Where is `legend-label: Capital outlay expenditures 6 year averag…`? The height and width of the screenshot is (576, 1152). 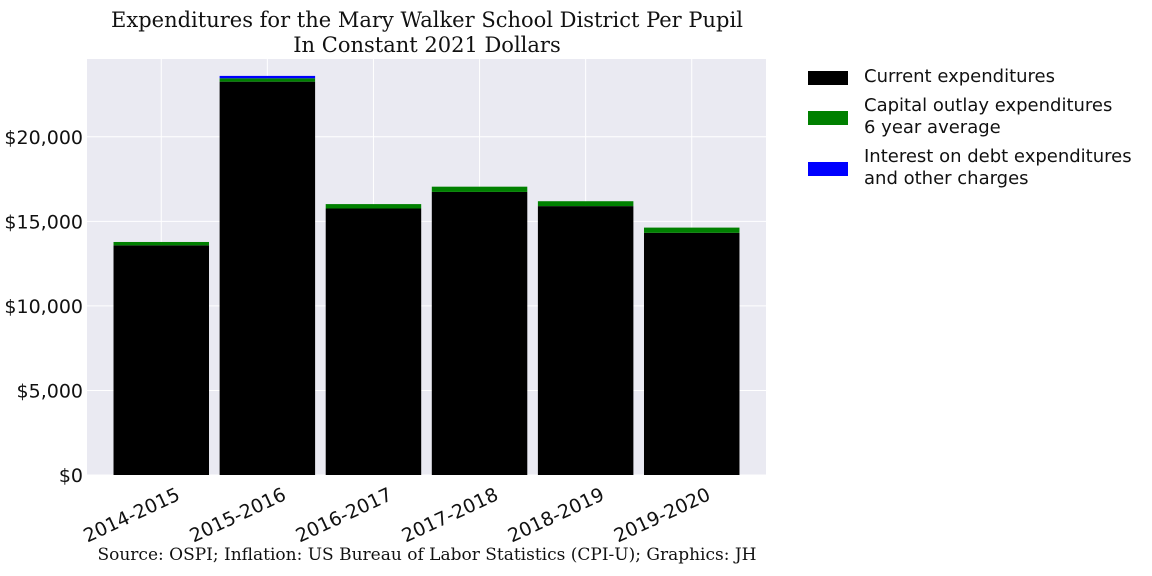
legend-label: Capital outlay expenditures 6 year averag… is located at coordinates (988, 116).